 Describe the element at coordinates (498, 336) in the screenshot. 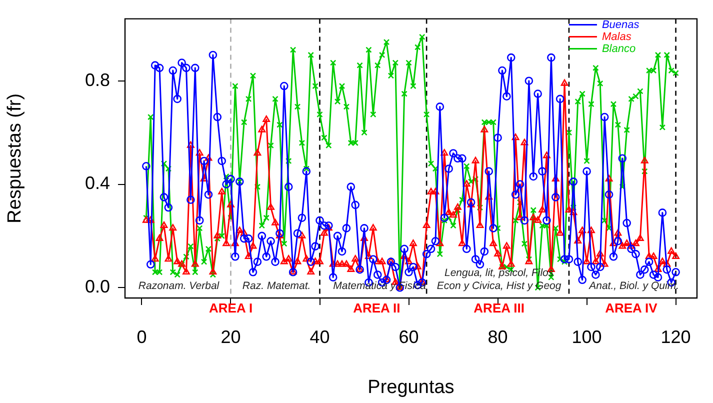

I see `x-tick-label: 80` at that location.